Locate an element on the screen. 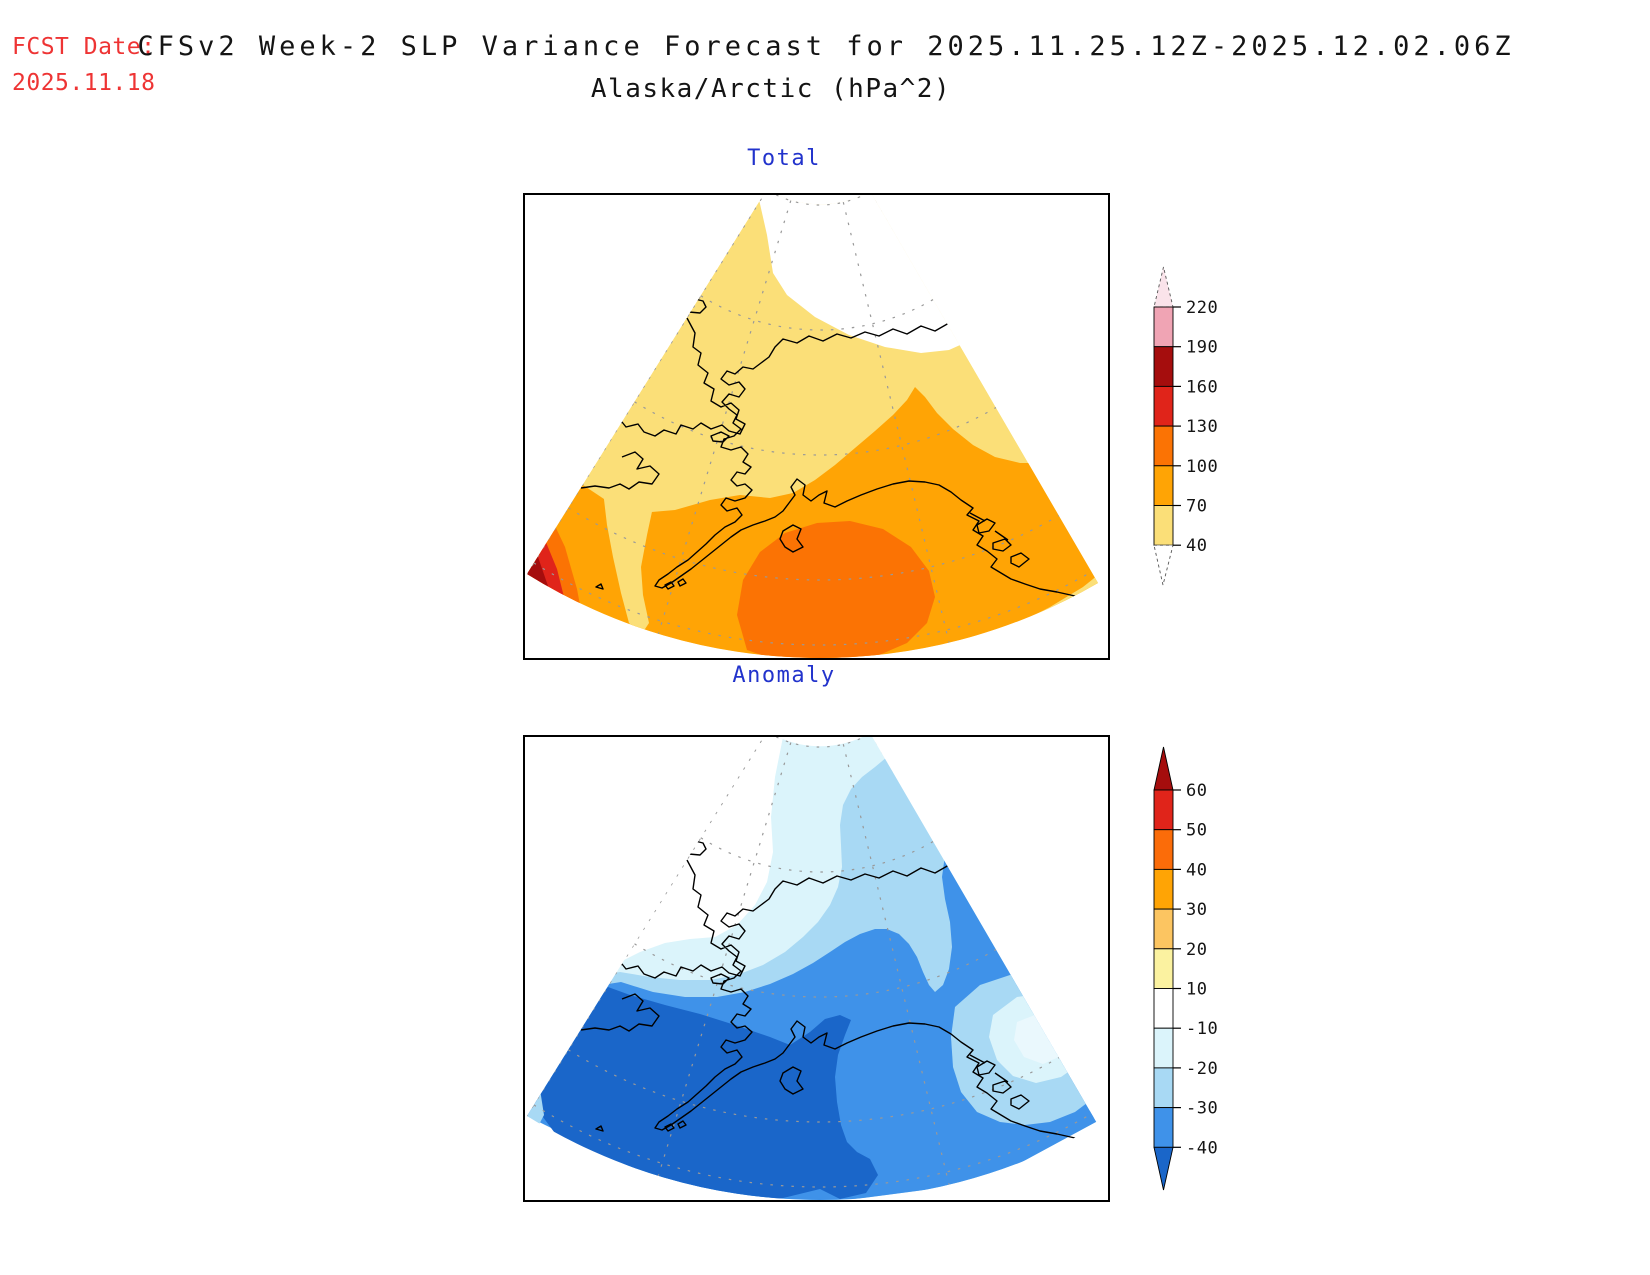 This screenshot has height=1275, width=1650. colorbar-tick-label: -20 is located at coordinates (1202, 1069).